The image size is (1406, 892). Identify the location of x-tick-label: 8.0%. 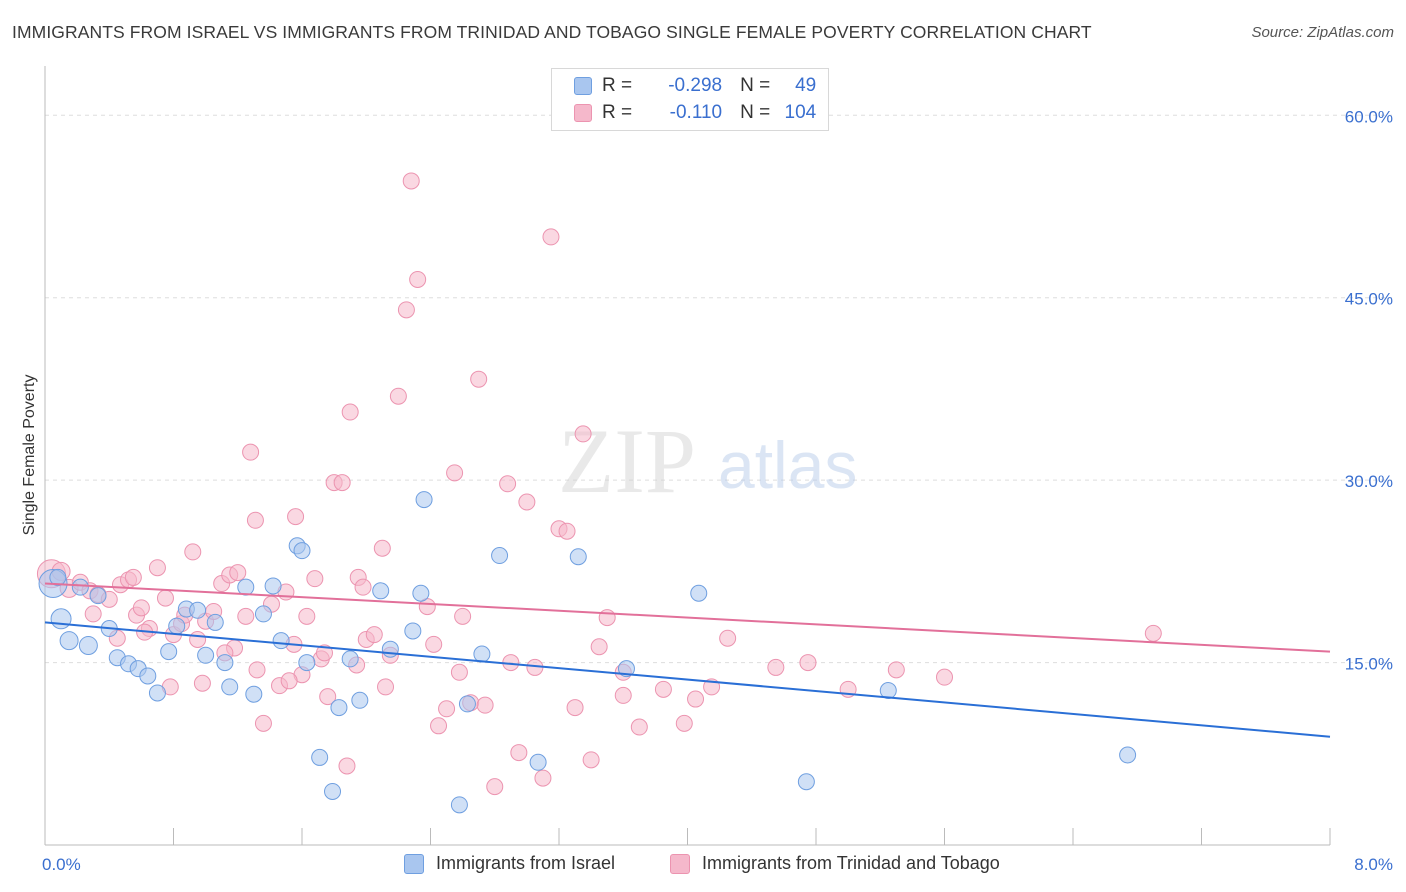
(1373, 864).